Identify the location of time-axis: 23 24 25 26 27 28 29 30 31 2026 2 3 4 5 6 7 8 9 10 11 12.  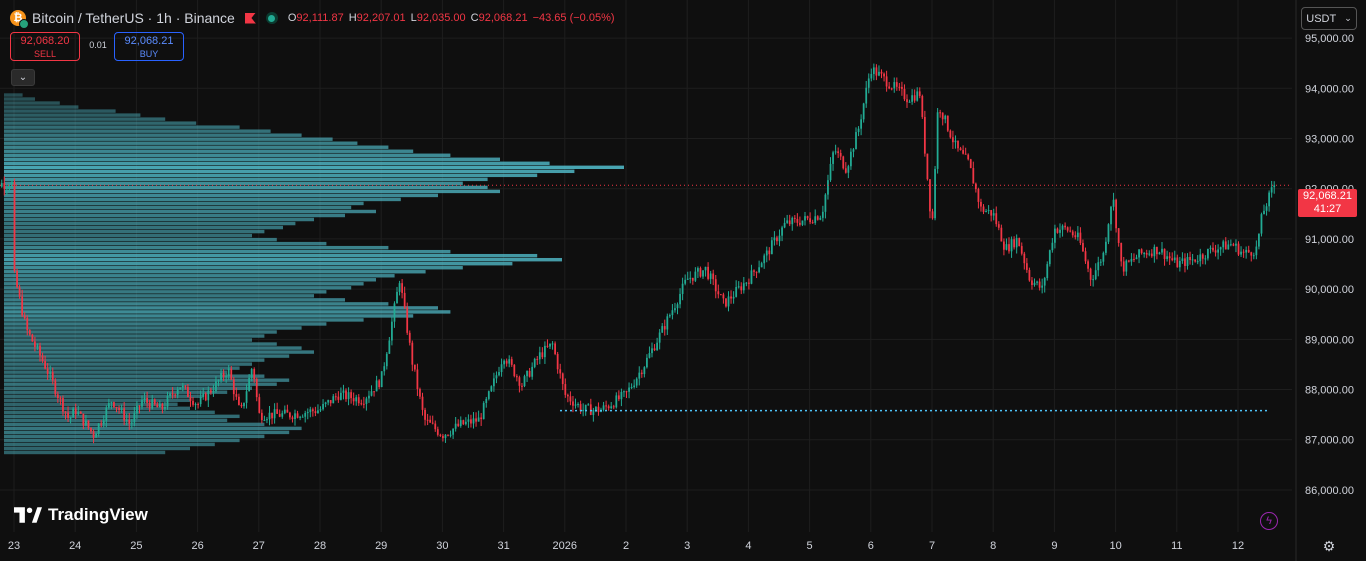
(626, 546).